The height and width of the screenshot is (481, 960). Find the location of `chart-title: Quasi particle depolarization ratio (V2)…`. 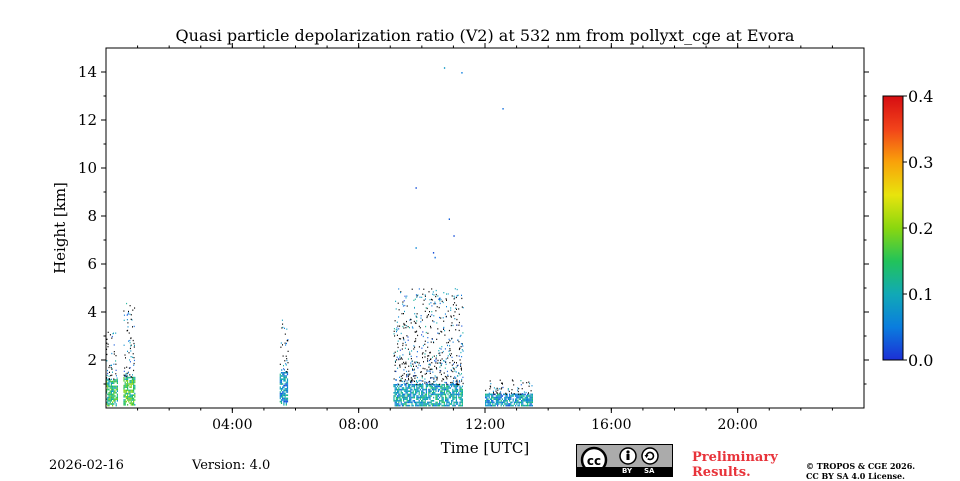

chart-title: Quasi particle depolarization ratio (V2)… is located at coordinates (485, 35).